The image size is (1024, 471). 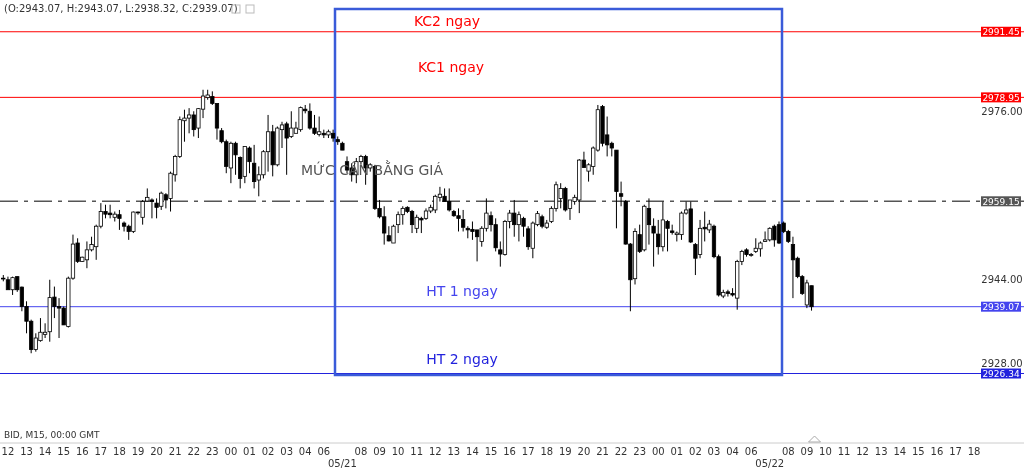 What do you see at coordinates (1001, 306) in the screenshot?
I see `ref-line-label: 2939.07` at bounding box center [1001, 306].